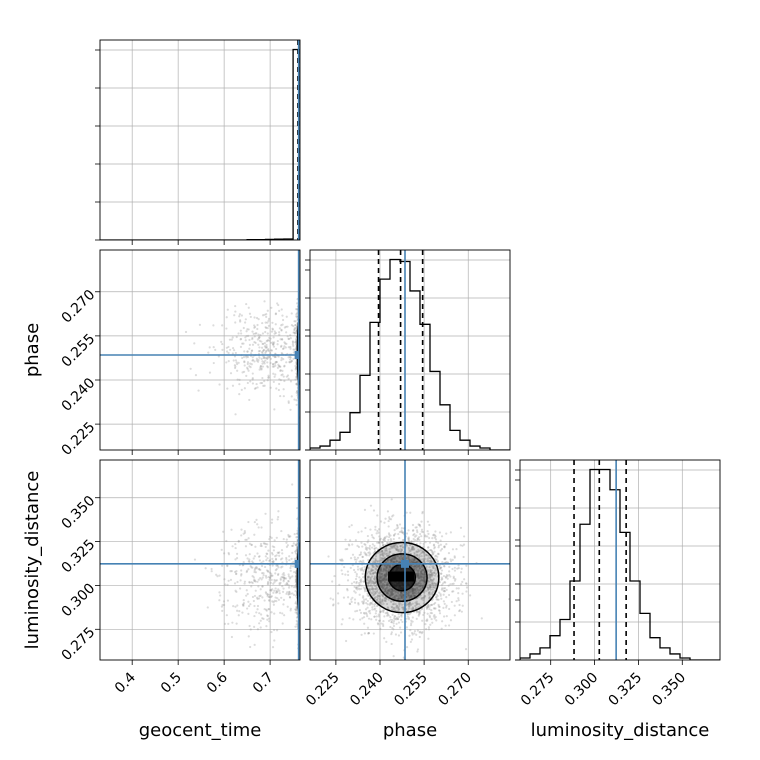 The width and height of the screenshot is (760, 760). I want to click on x-tick-label: 0.5, so click(171, 683).